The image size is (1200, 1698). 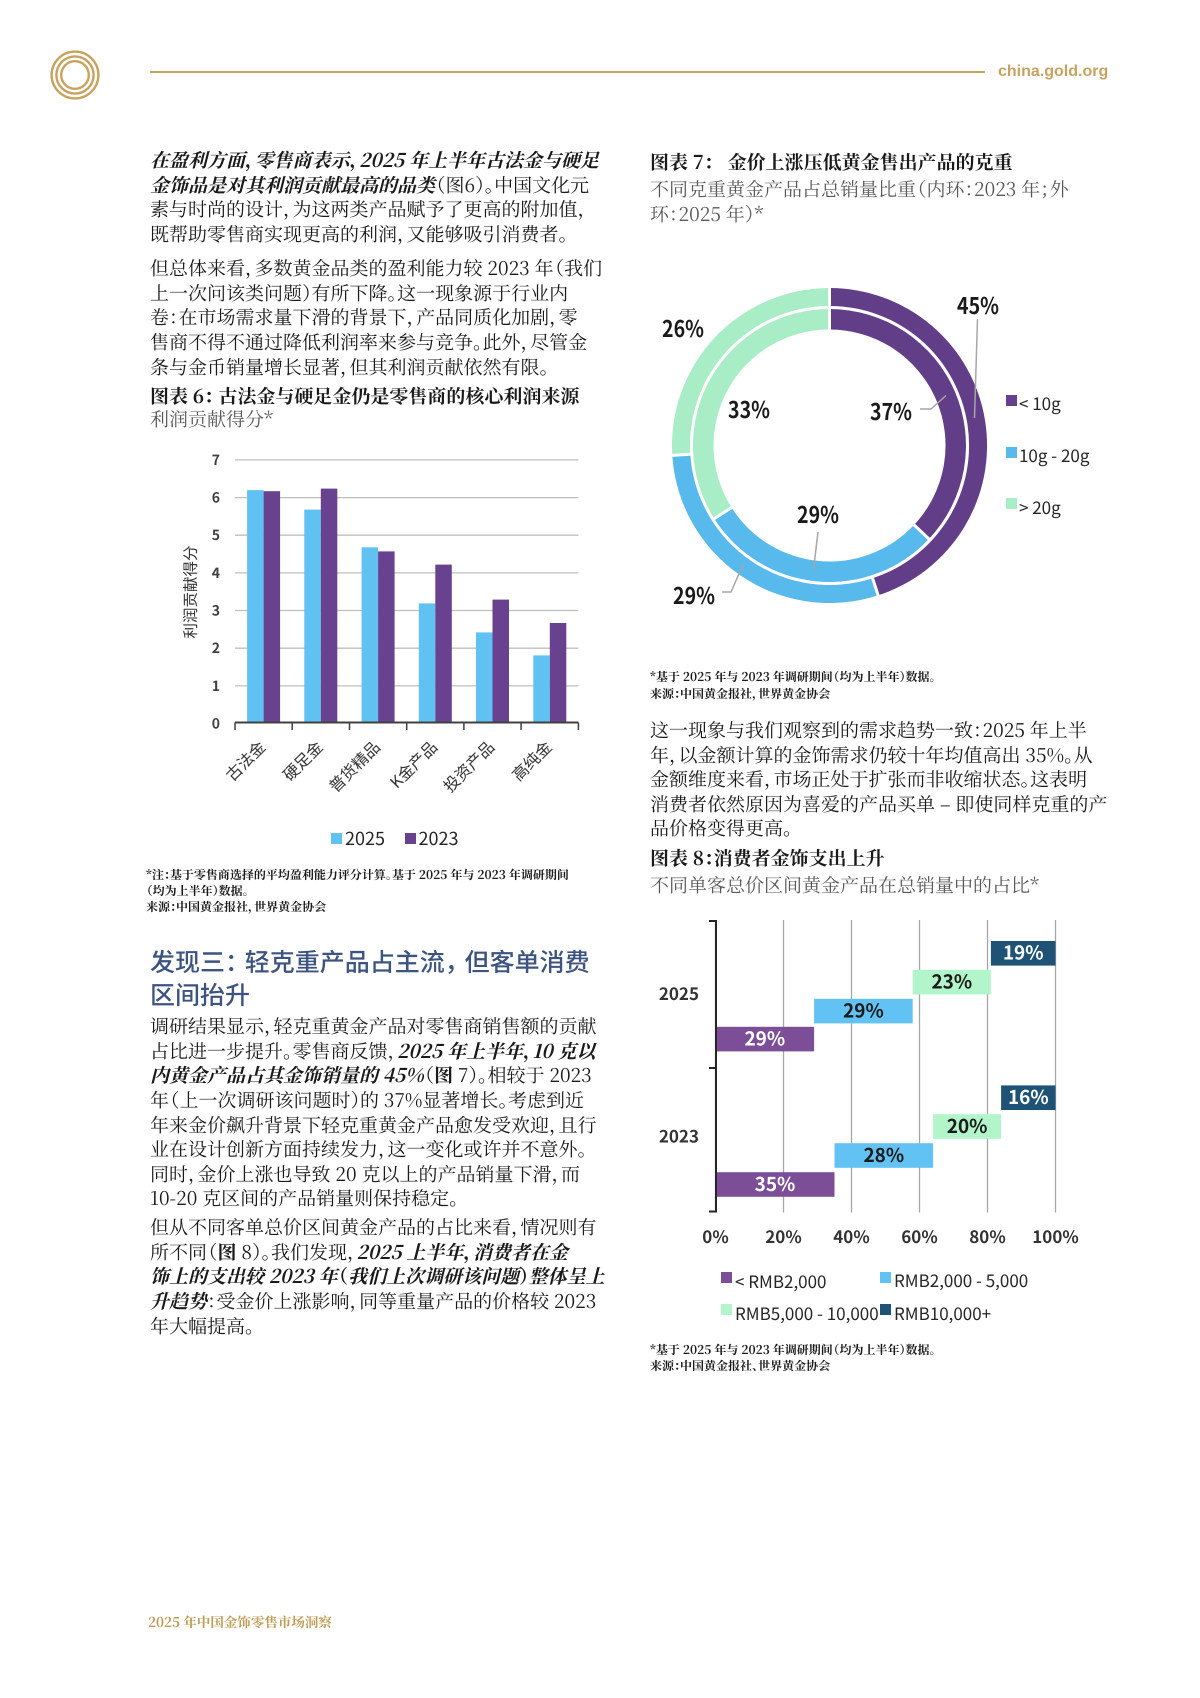 What do you see at coordinates (851, 1235) in the screenshot?
I see `svg-text: 40%` at bounding box center [851, 1235].